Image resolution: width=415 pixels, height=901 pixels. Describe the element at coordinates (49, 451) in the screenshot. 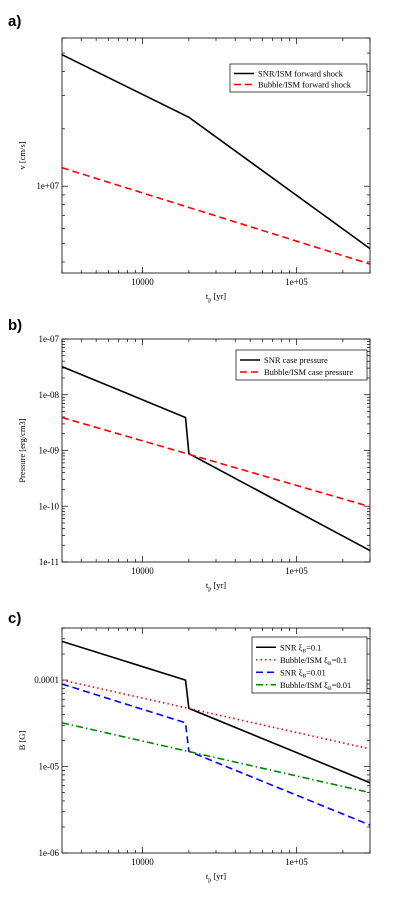

I see `y-tick-label: 1e-09` at that location.